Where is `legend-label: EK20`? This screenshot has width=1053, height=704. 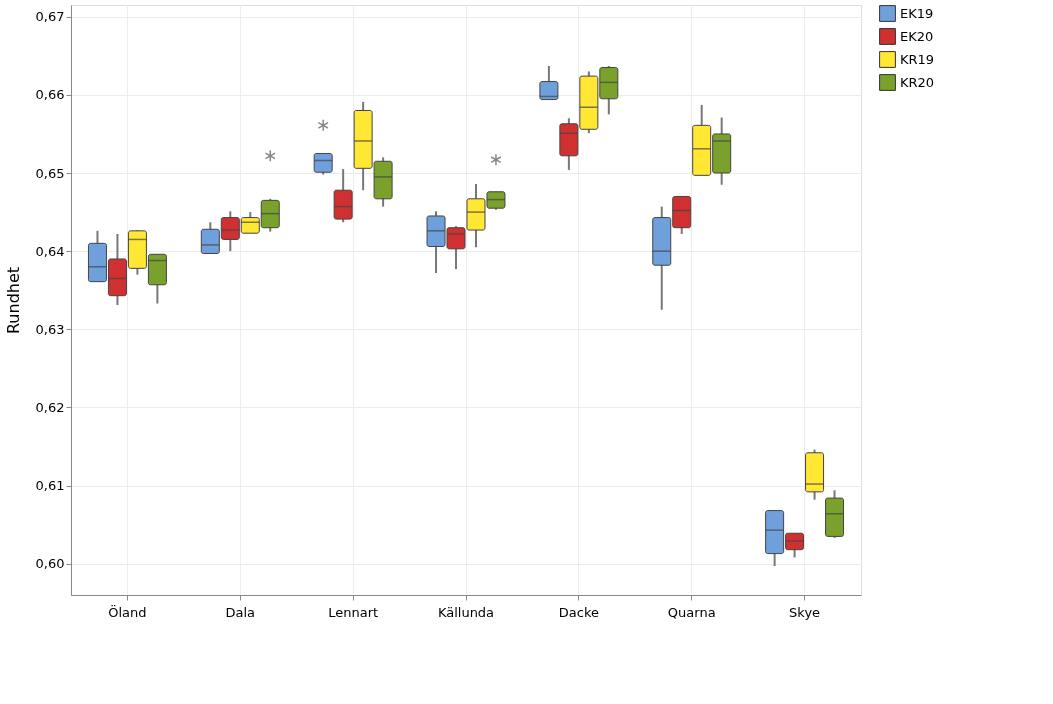 legend-label: EK20 is located at coordinates (917, 36).